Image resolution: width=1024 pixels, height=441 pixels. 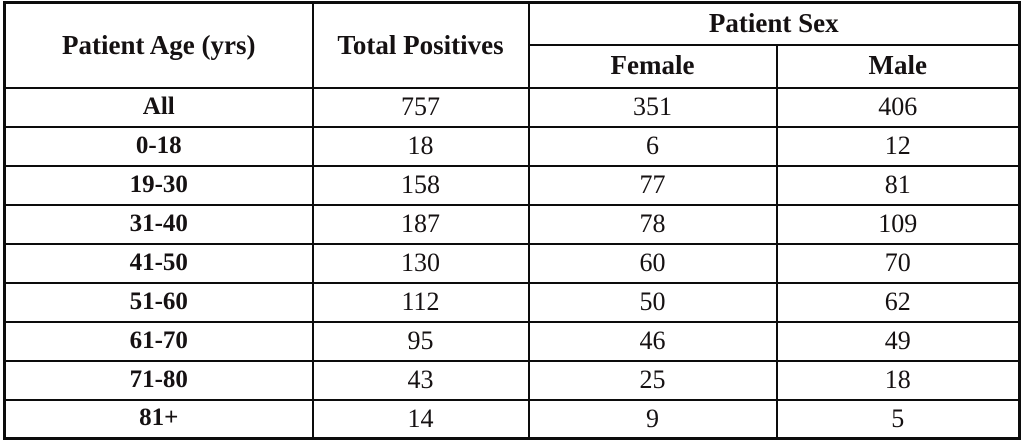 What do you see at coordinates (420, 263) in the screenshot?
I see `total-positives-cell: 130` at bounding box center [420, 263].